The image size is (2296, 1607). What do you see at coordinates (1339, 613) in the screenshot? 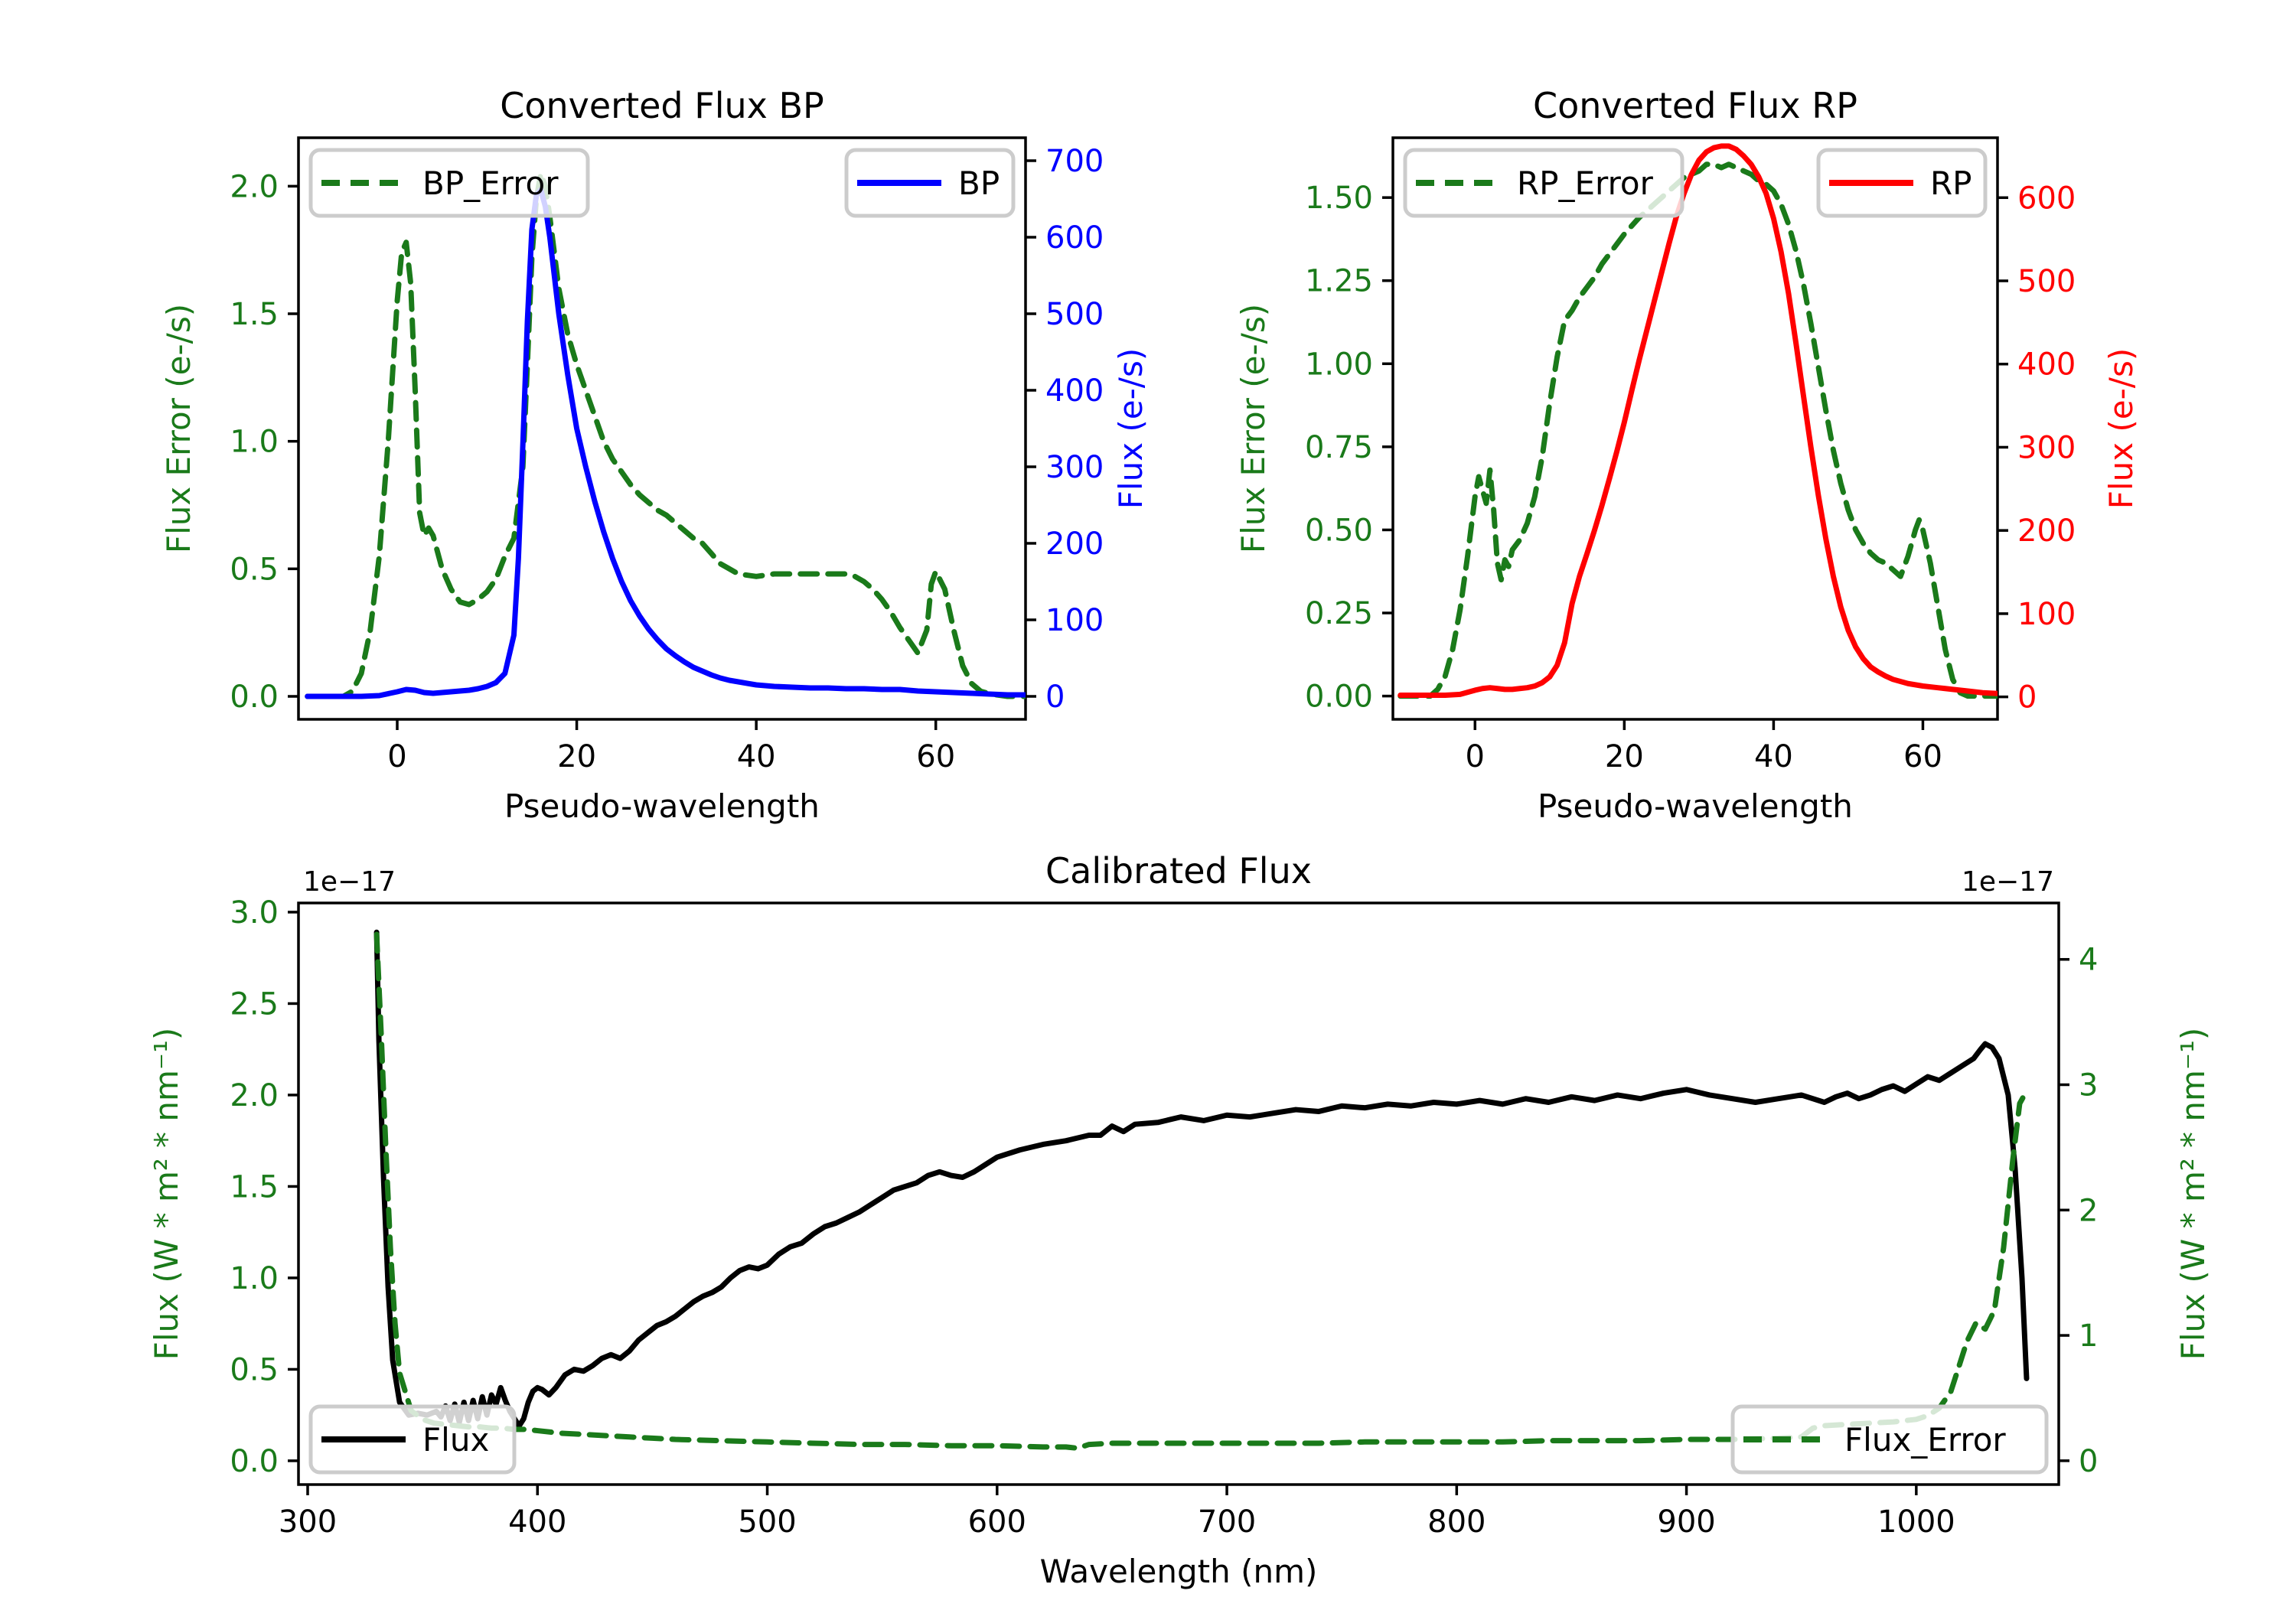
I see `y-left-tick-label: 0.25` at bounding box center [1339, 613].